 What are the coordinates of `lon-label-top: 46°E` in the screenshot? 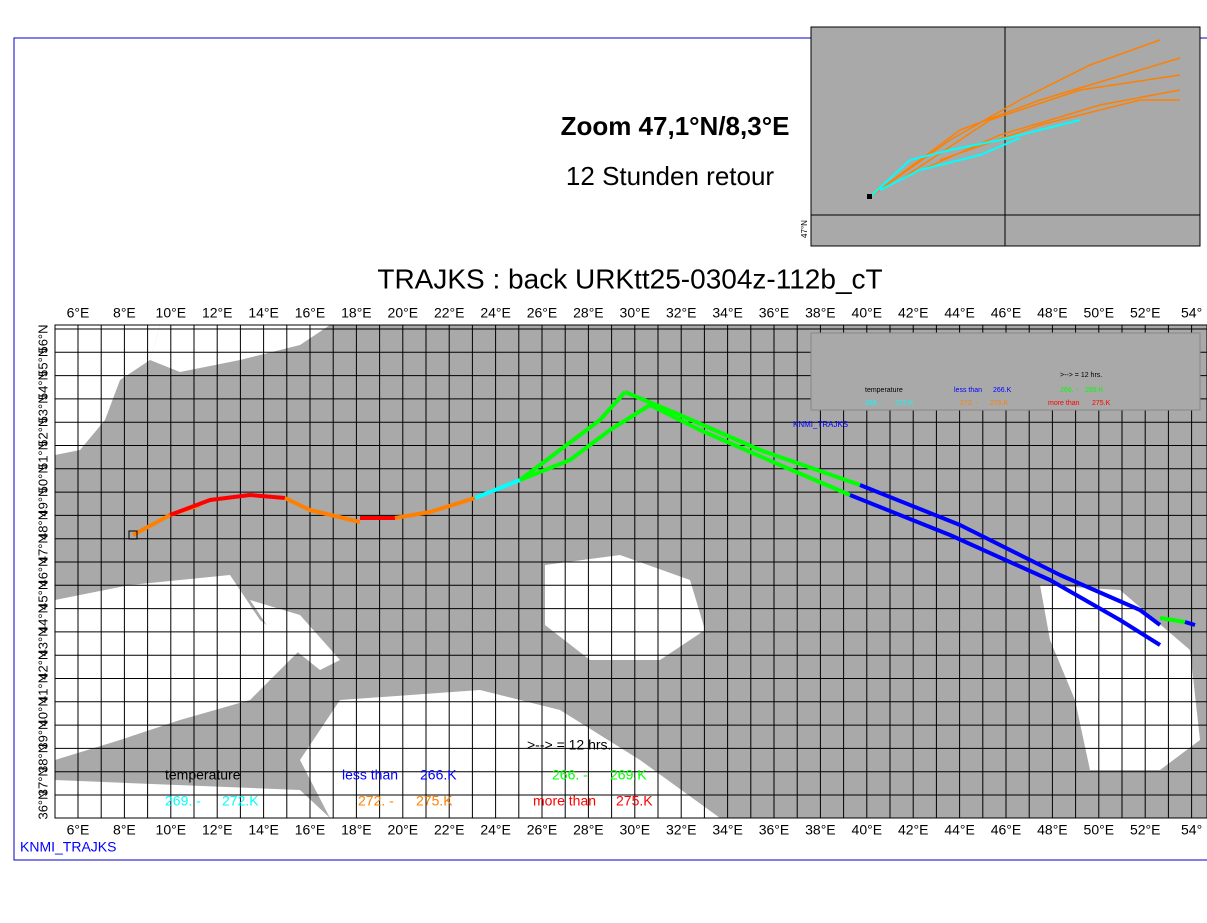 It's located at (1006, 313).